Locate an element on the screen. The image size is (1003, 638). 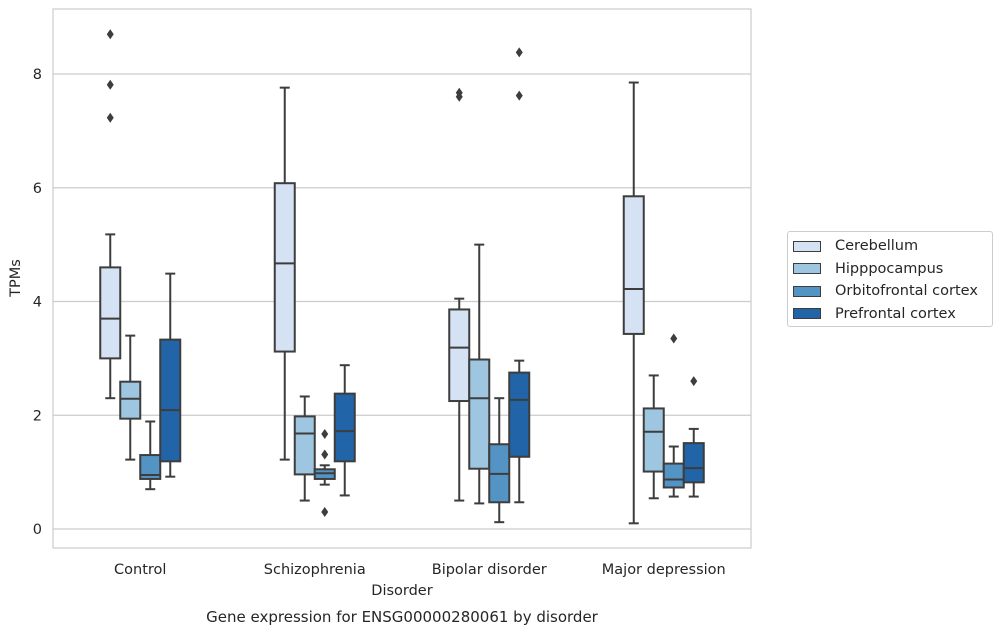
legend-label: Orbitofrontal cortex is located at coordinates (906, 291).